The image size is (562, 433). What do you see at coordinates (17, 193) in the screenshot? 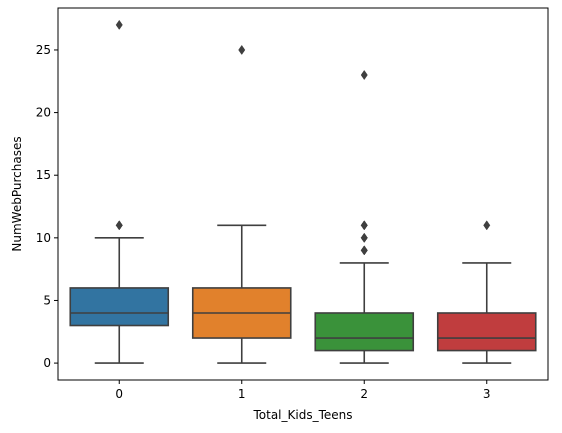
I see `y-axis-label: NumWebPurchases` at bounding box center [17, 193].